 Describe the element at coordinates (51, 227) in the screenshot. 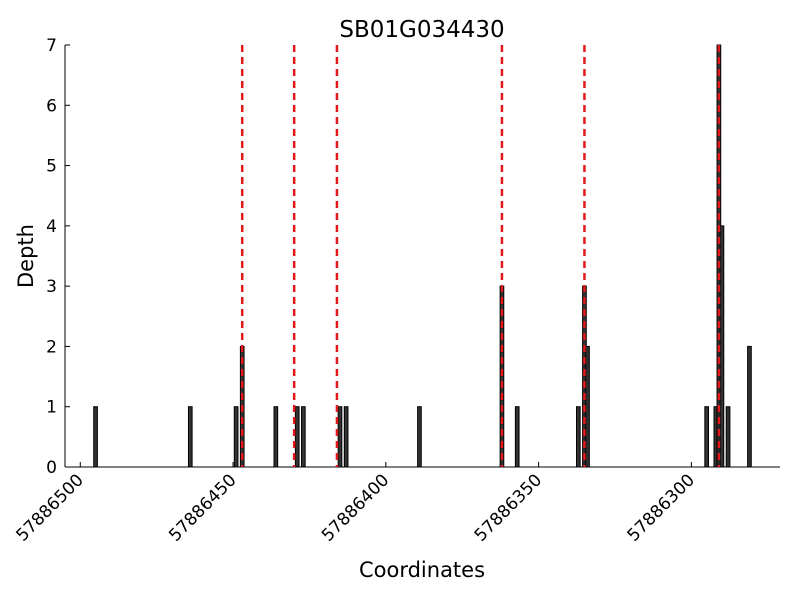

I see `y-tick-label: 4` at that location.